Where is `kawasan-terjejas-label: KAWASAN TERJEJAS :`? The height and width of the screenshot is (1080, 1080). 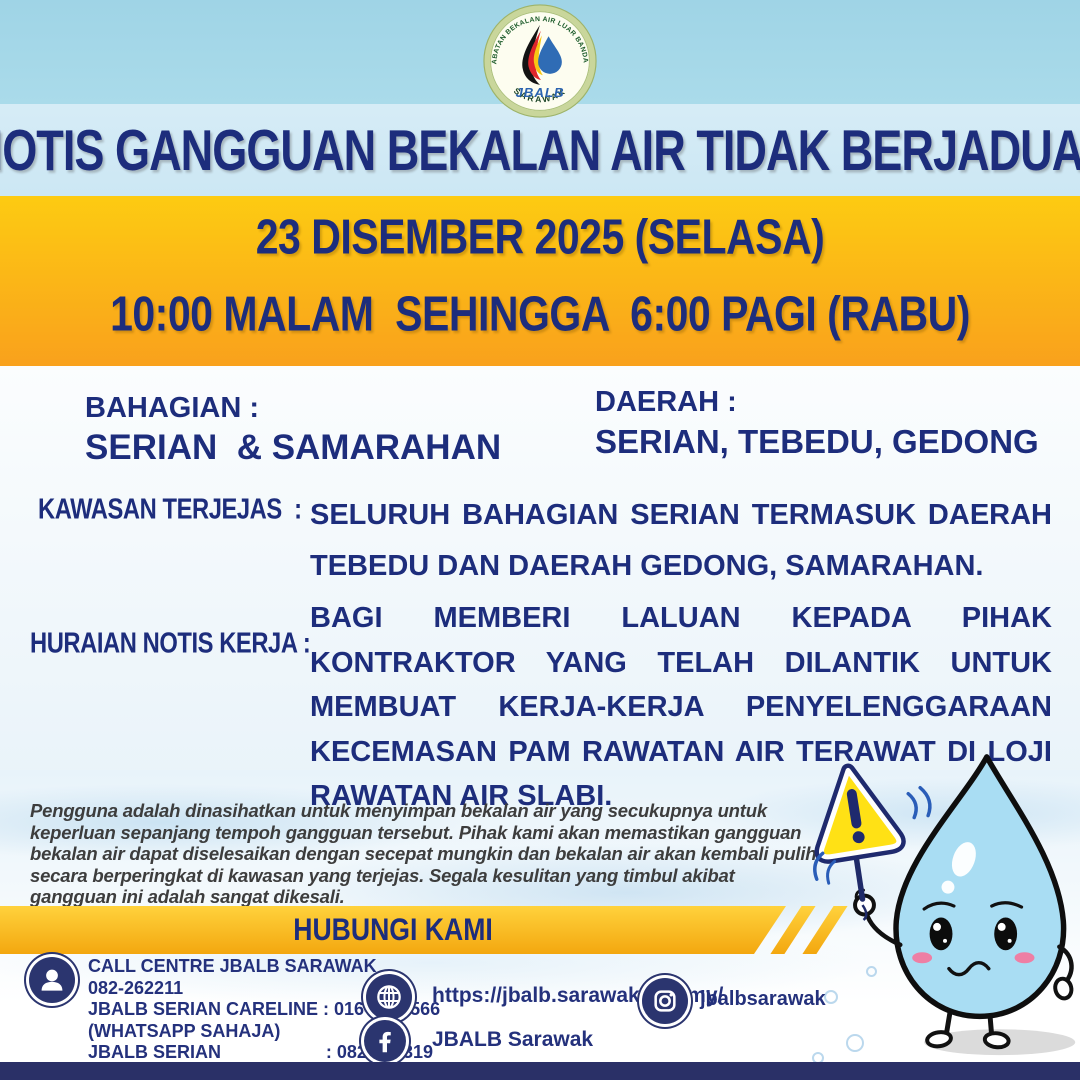
kawasan-terjejas-label: KAWASAN TERJEJAS : is located at coordinates (170, 509).